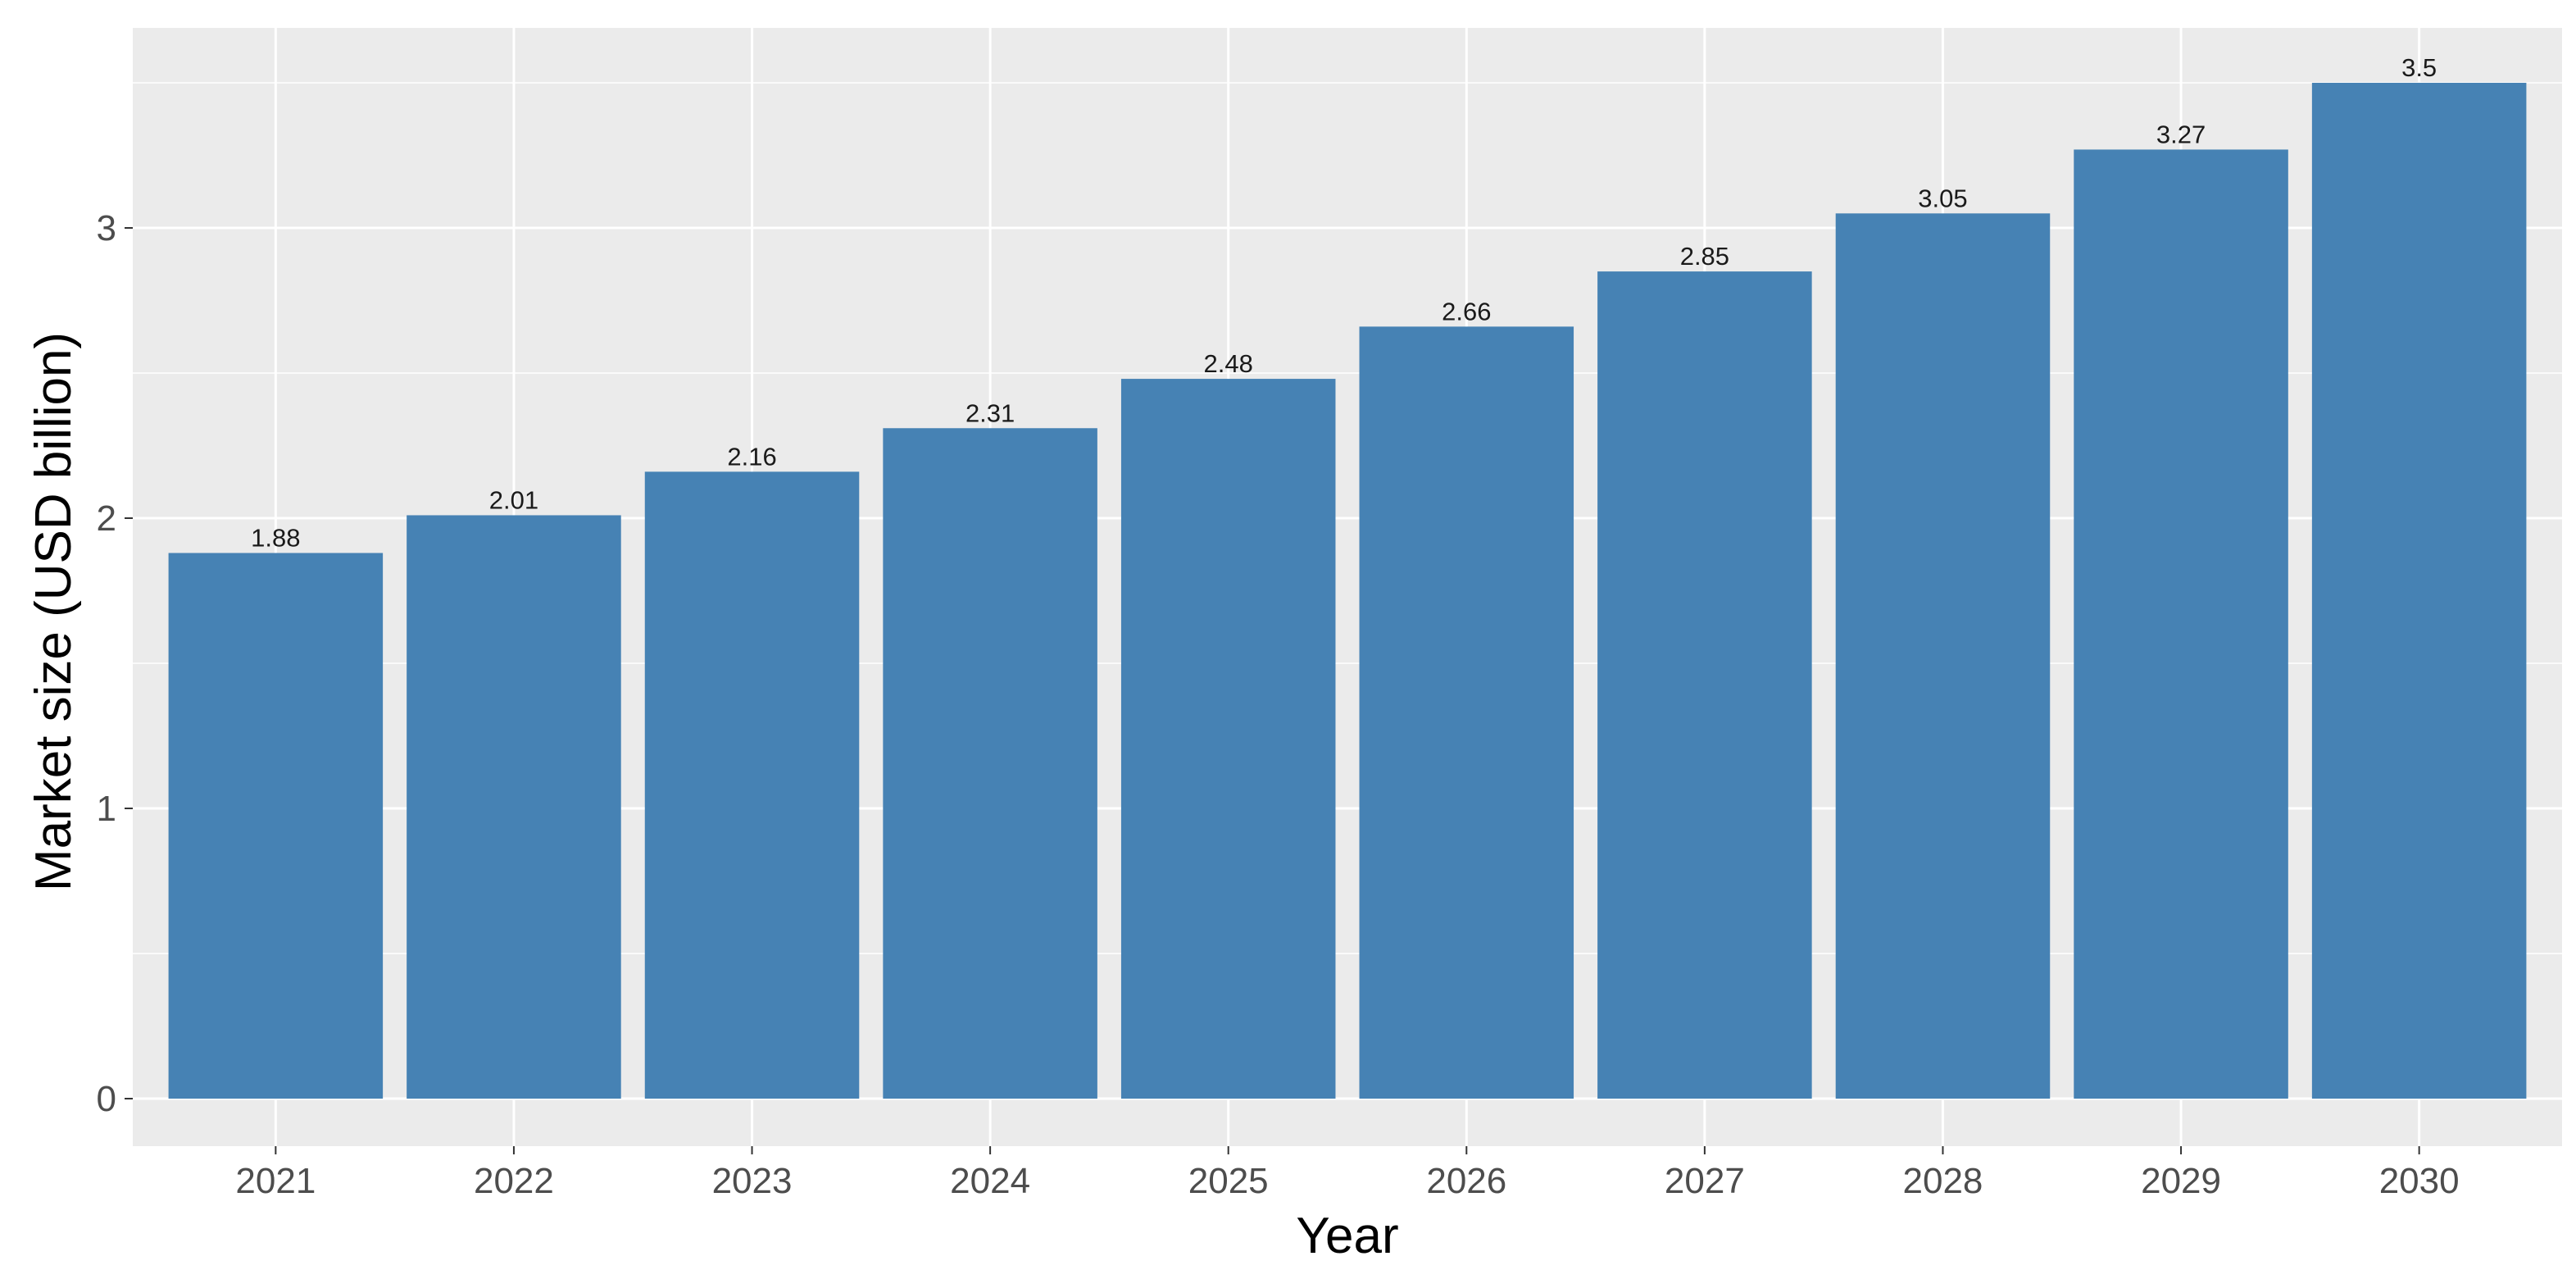 This screenshot has width=2576, height=1279. Describe the element at coordinates (1942, 198) in the screenshot. I see `data-label-2028: 3.05` at that location.